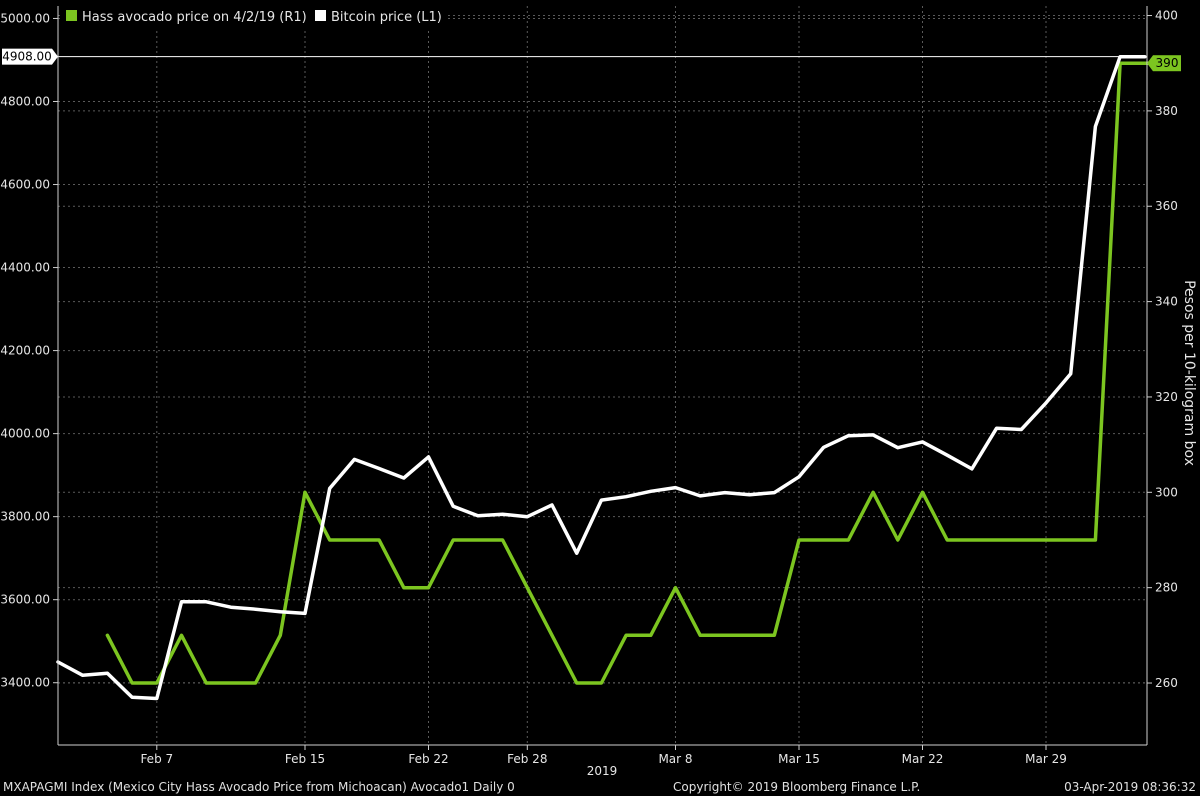 This screenshot has height=796, width=1200. Describe the element at coordinates (156, 759) in the screenshot. I see `x-tick-label-0: Feb 7` at that location.